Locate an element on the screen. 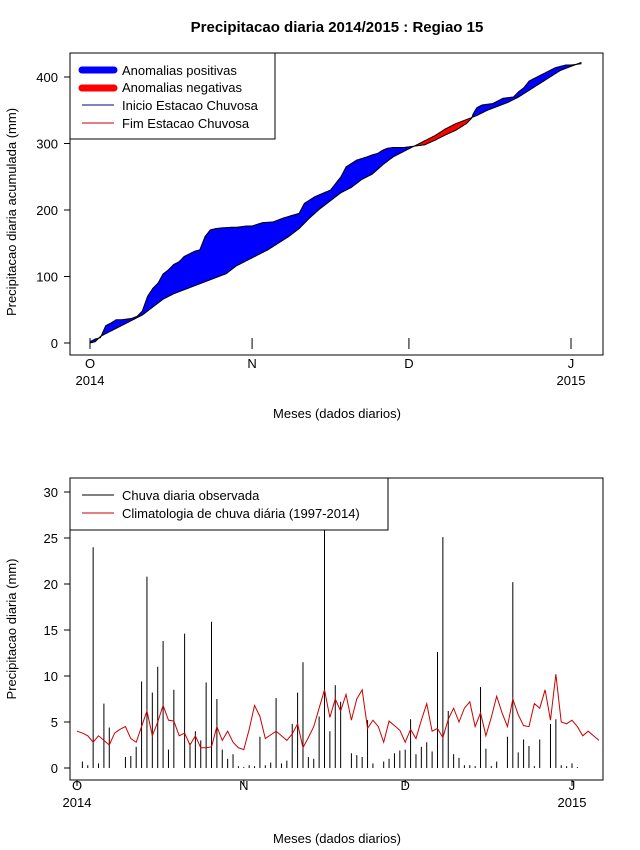 This screenshot has height=850, width=640. y-axis: 0 100 200 300 400 is located at coordinates (53, 210).